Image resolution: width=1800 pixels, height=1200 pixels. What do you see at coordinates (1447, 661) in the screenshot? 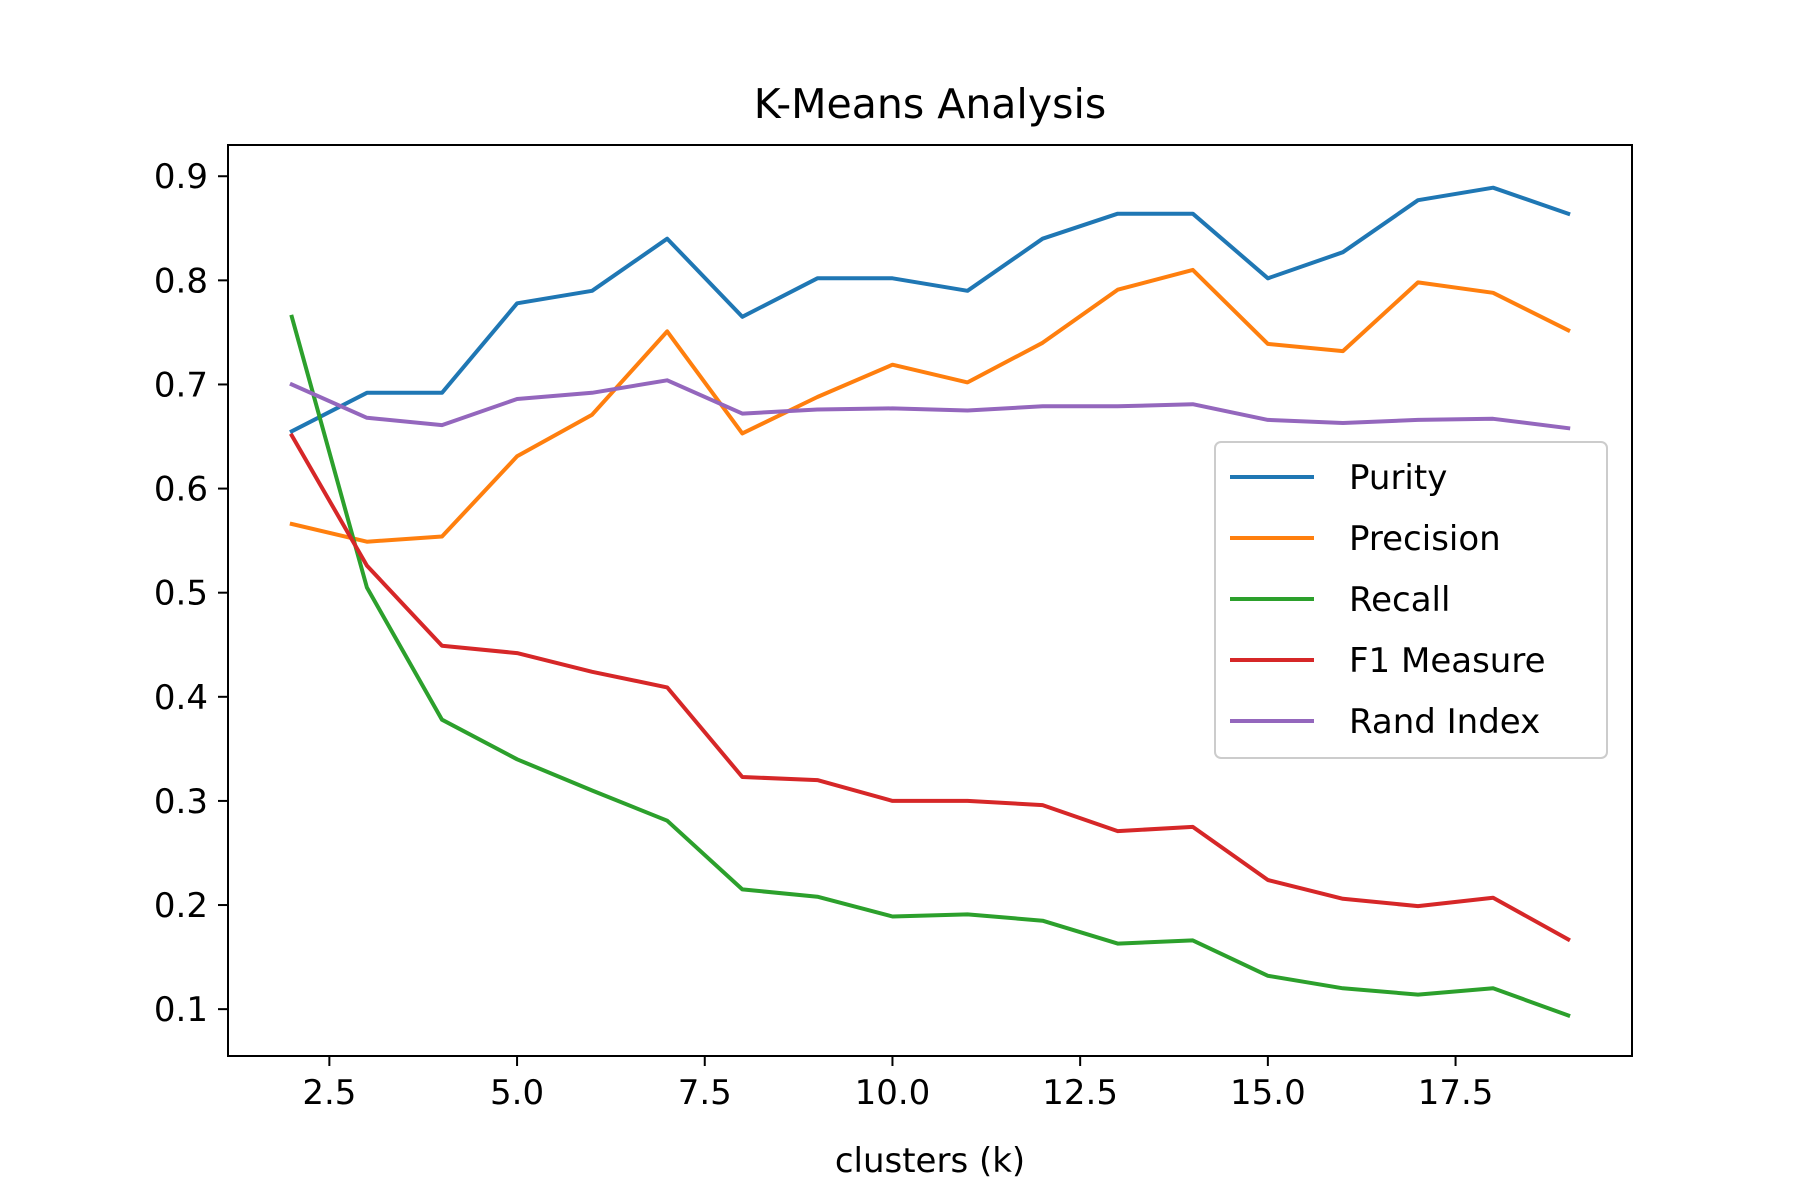
I see `legend-label-f1-measure: F1 Measure` at bounding box center [1447, 661].